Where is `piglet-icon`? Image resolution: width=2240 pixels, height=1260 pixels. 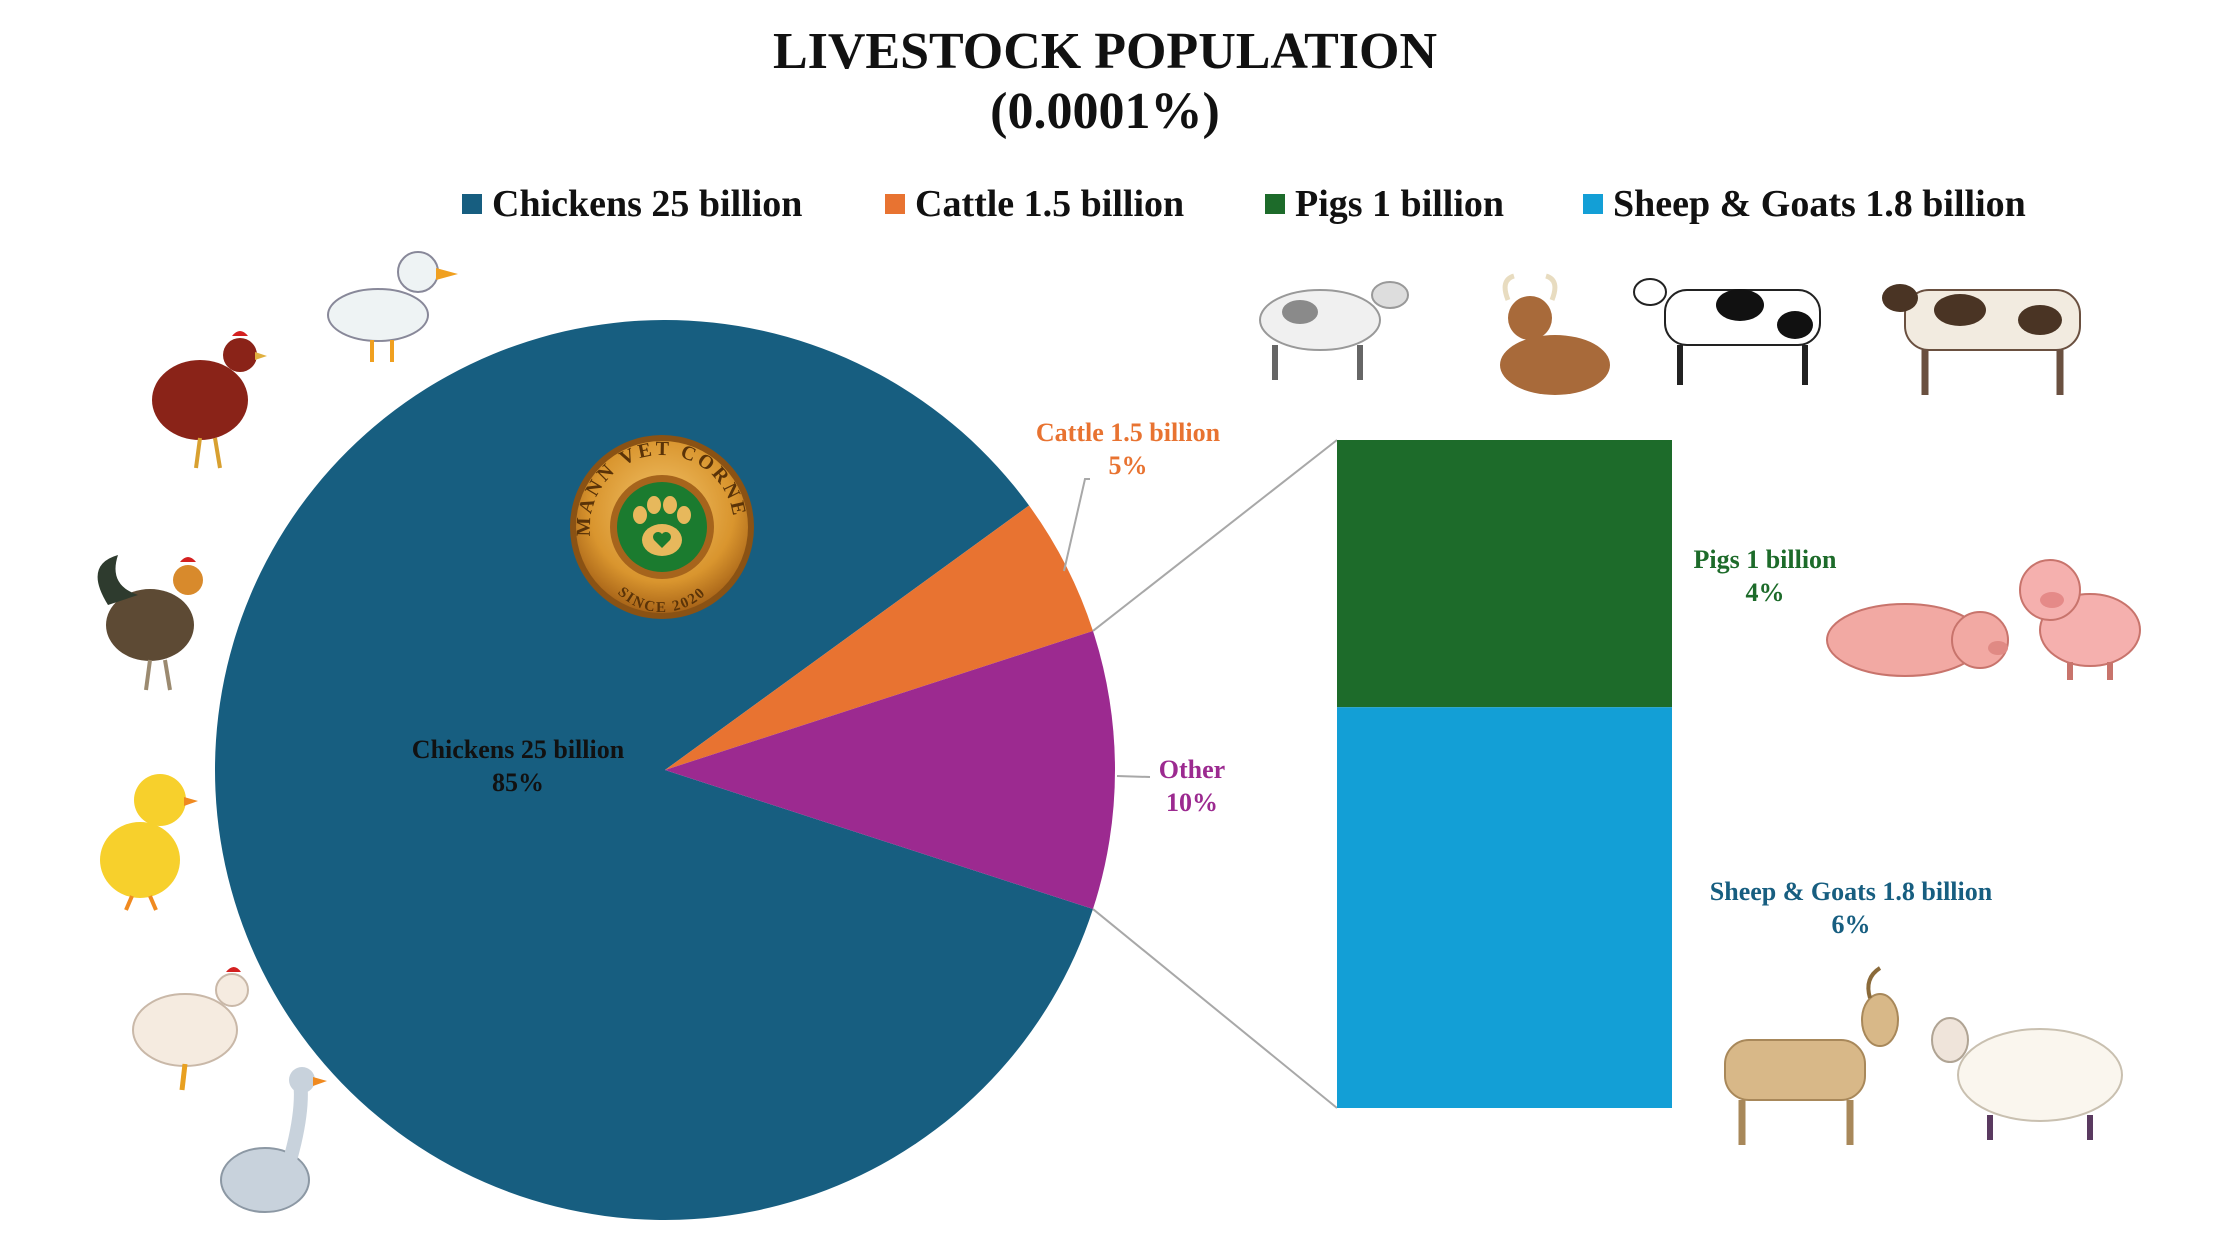
piglet-icon is located at coordinates (2080, 619).